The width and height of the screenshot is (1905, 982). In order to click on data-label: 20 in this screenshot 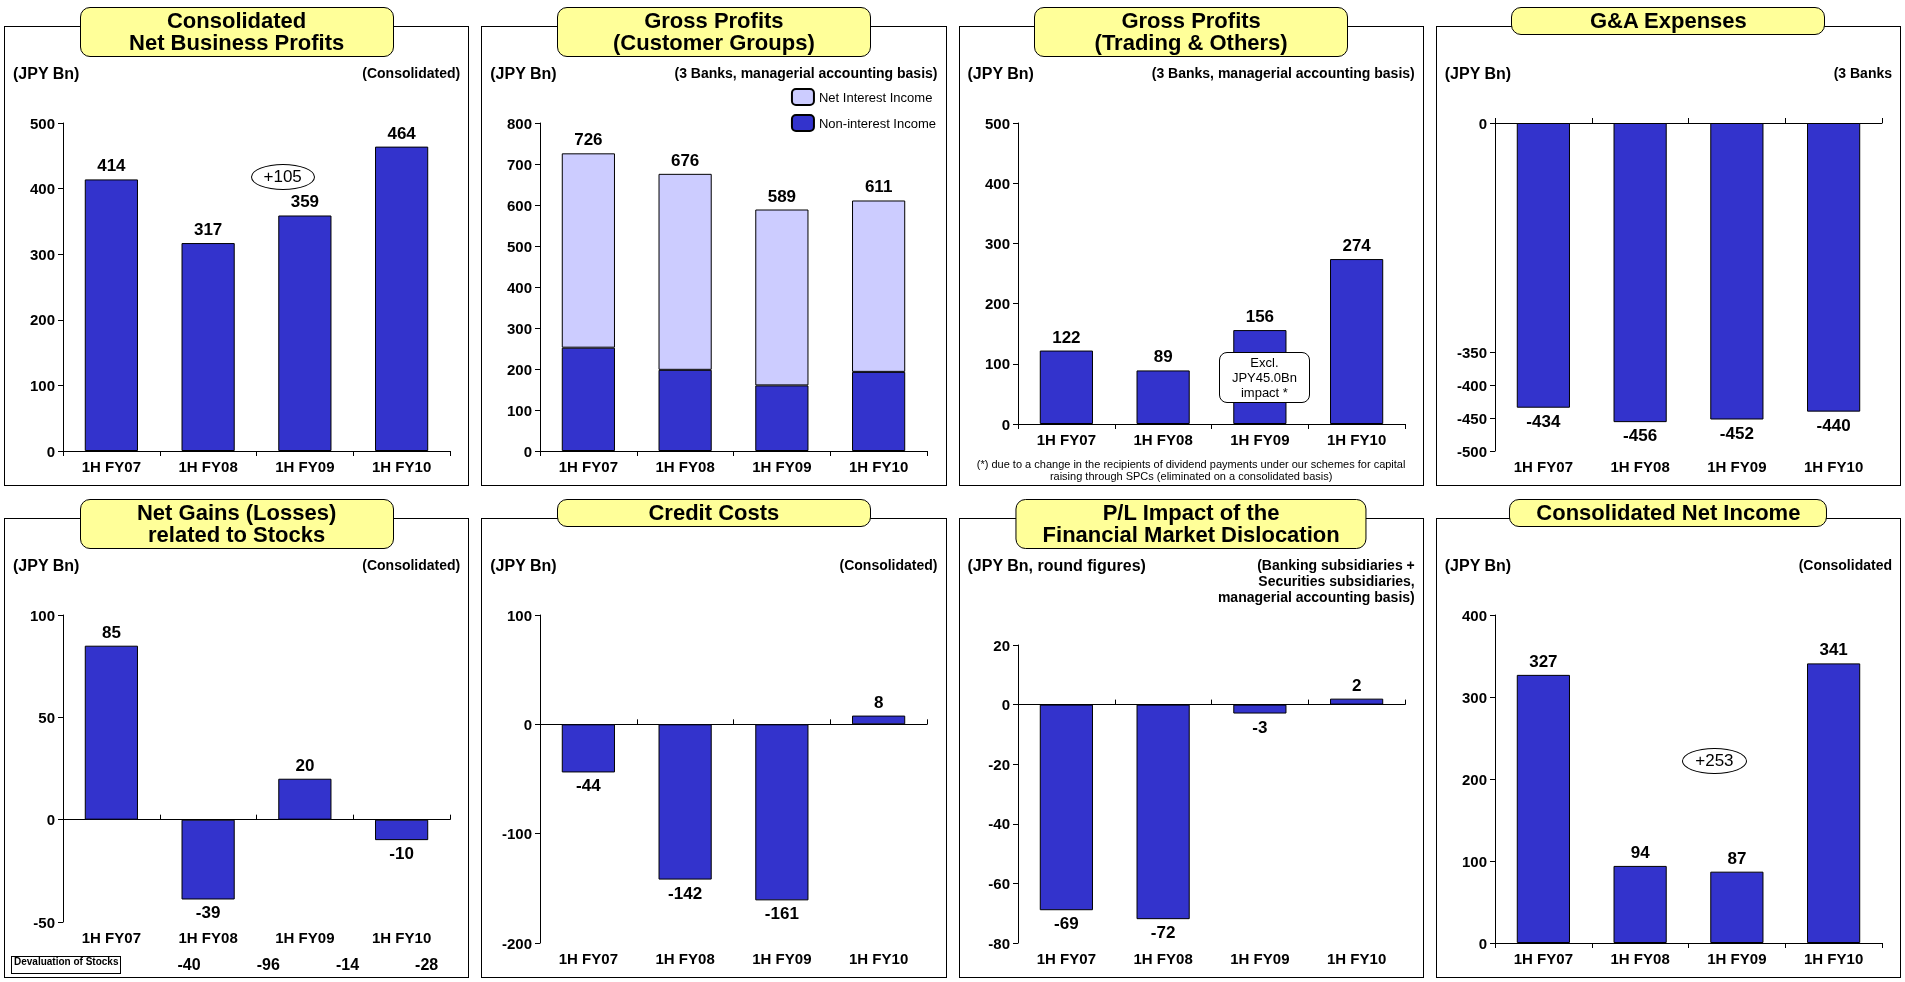, I will do `click(305, 765)`.